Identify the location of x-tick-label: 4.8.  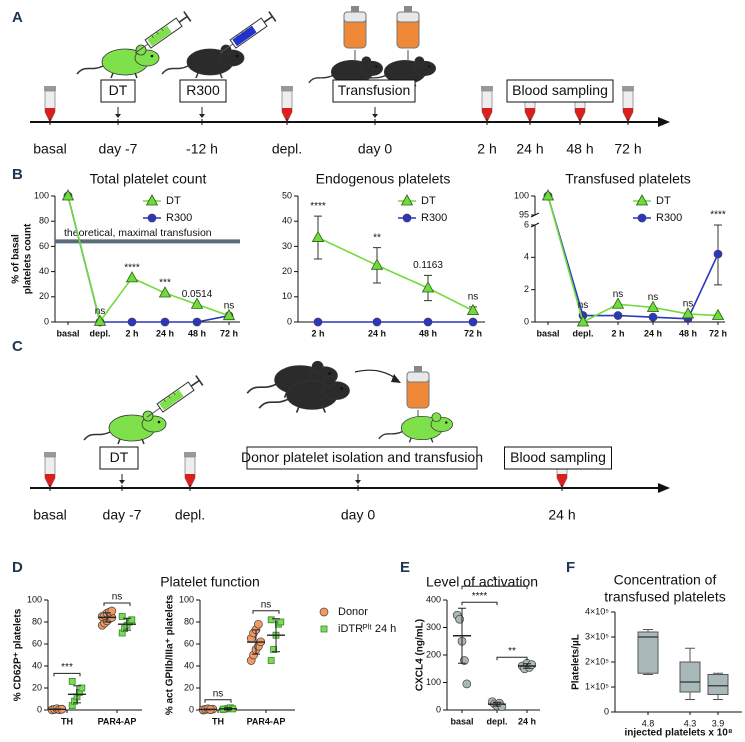
(648, 723).